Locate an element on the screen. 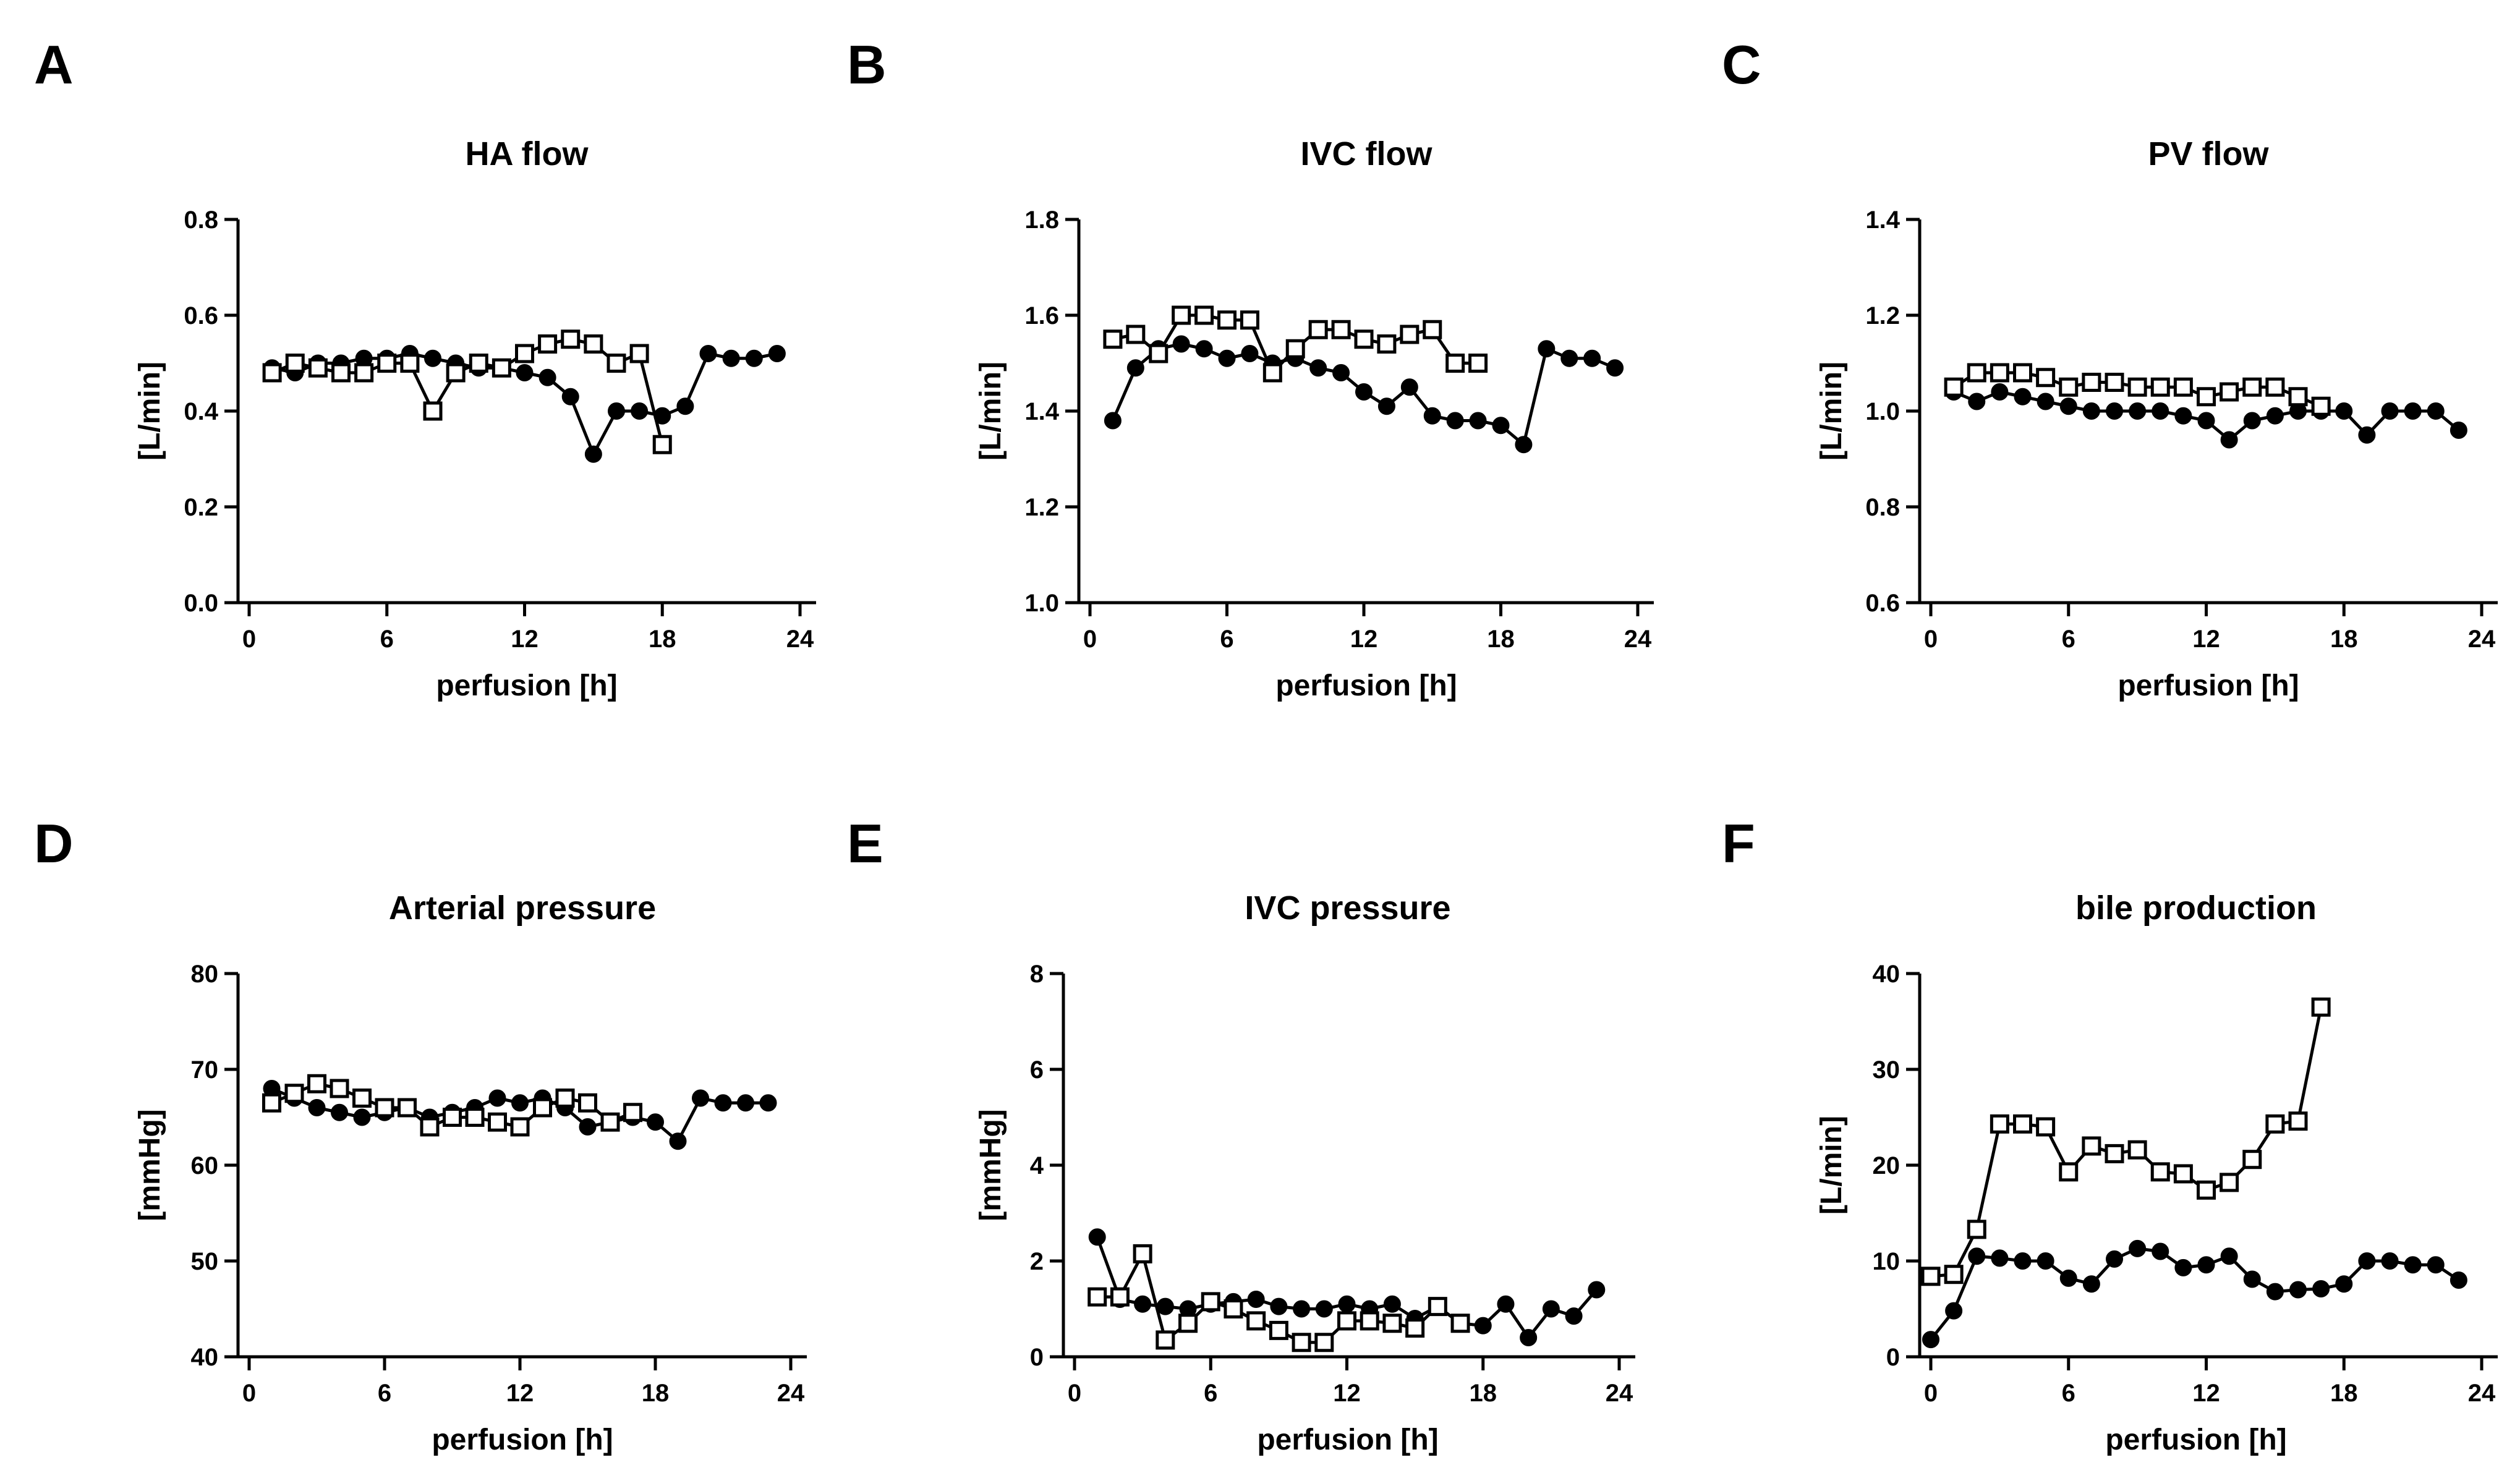 Image resolution: width=2520 pixels, height=1473 pixels. y-tick-label: 1.0 is located at coordinates (1882, 411).